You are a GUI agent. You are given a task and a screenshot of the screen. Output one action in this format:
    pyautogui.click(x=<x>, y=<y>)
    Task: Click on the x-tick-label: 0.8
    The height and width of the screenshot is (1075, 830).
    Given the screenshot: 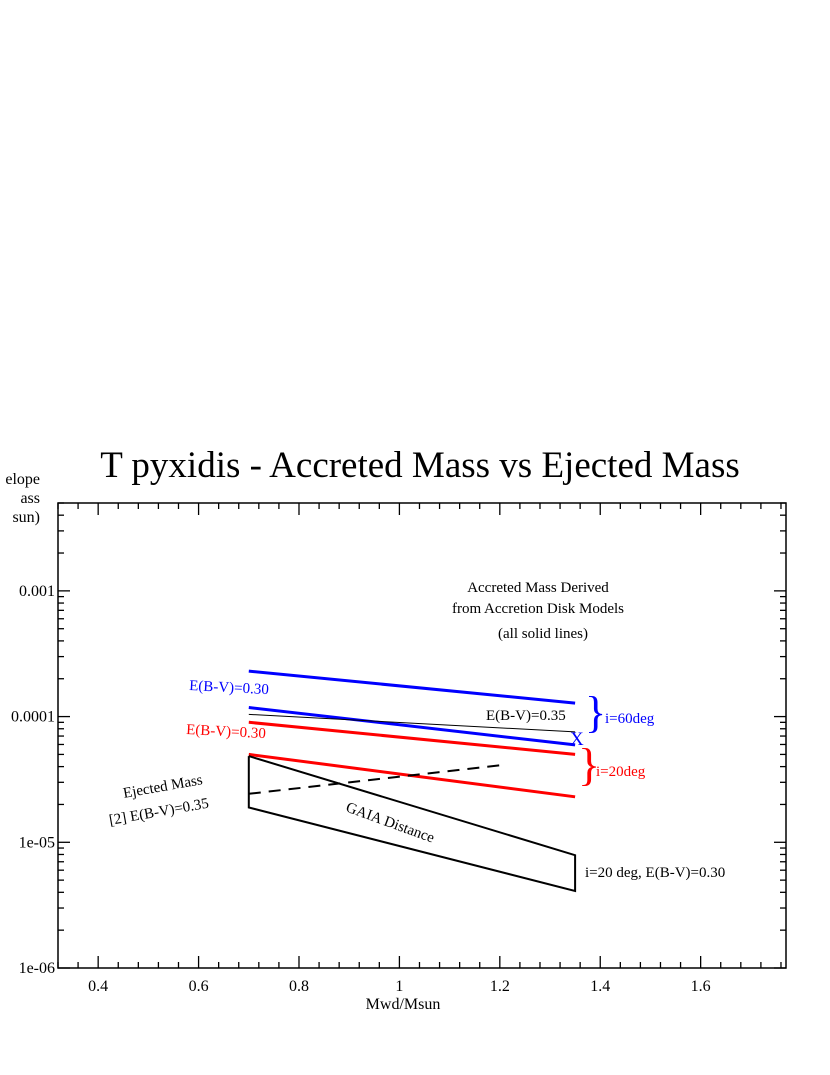 What is the action you would take?
    pyautogui.click(x=299, y=986)
    